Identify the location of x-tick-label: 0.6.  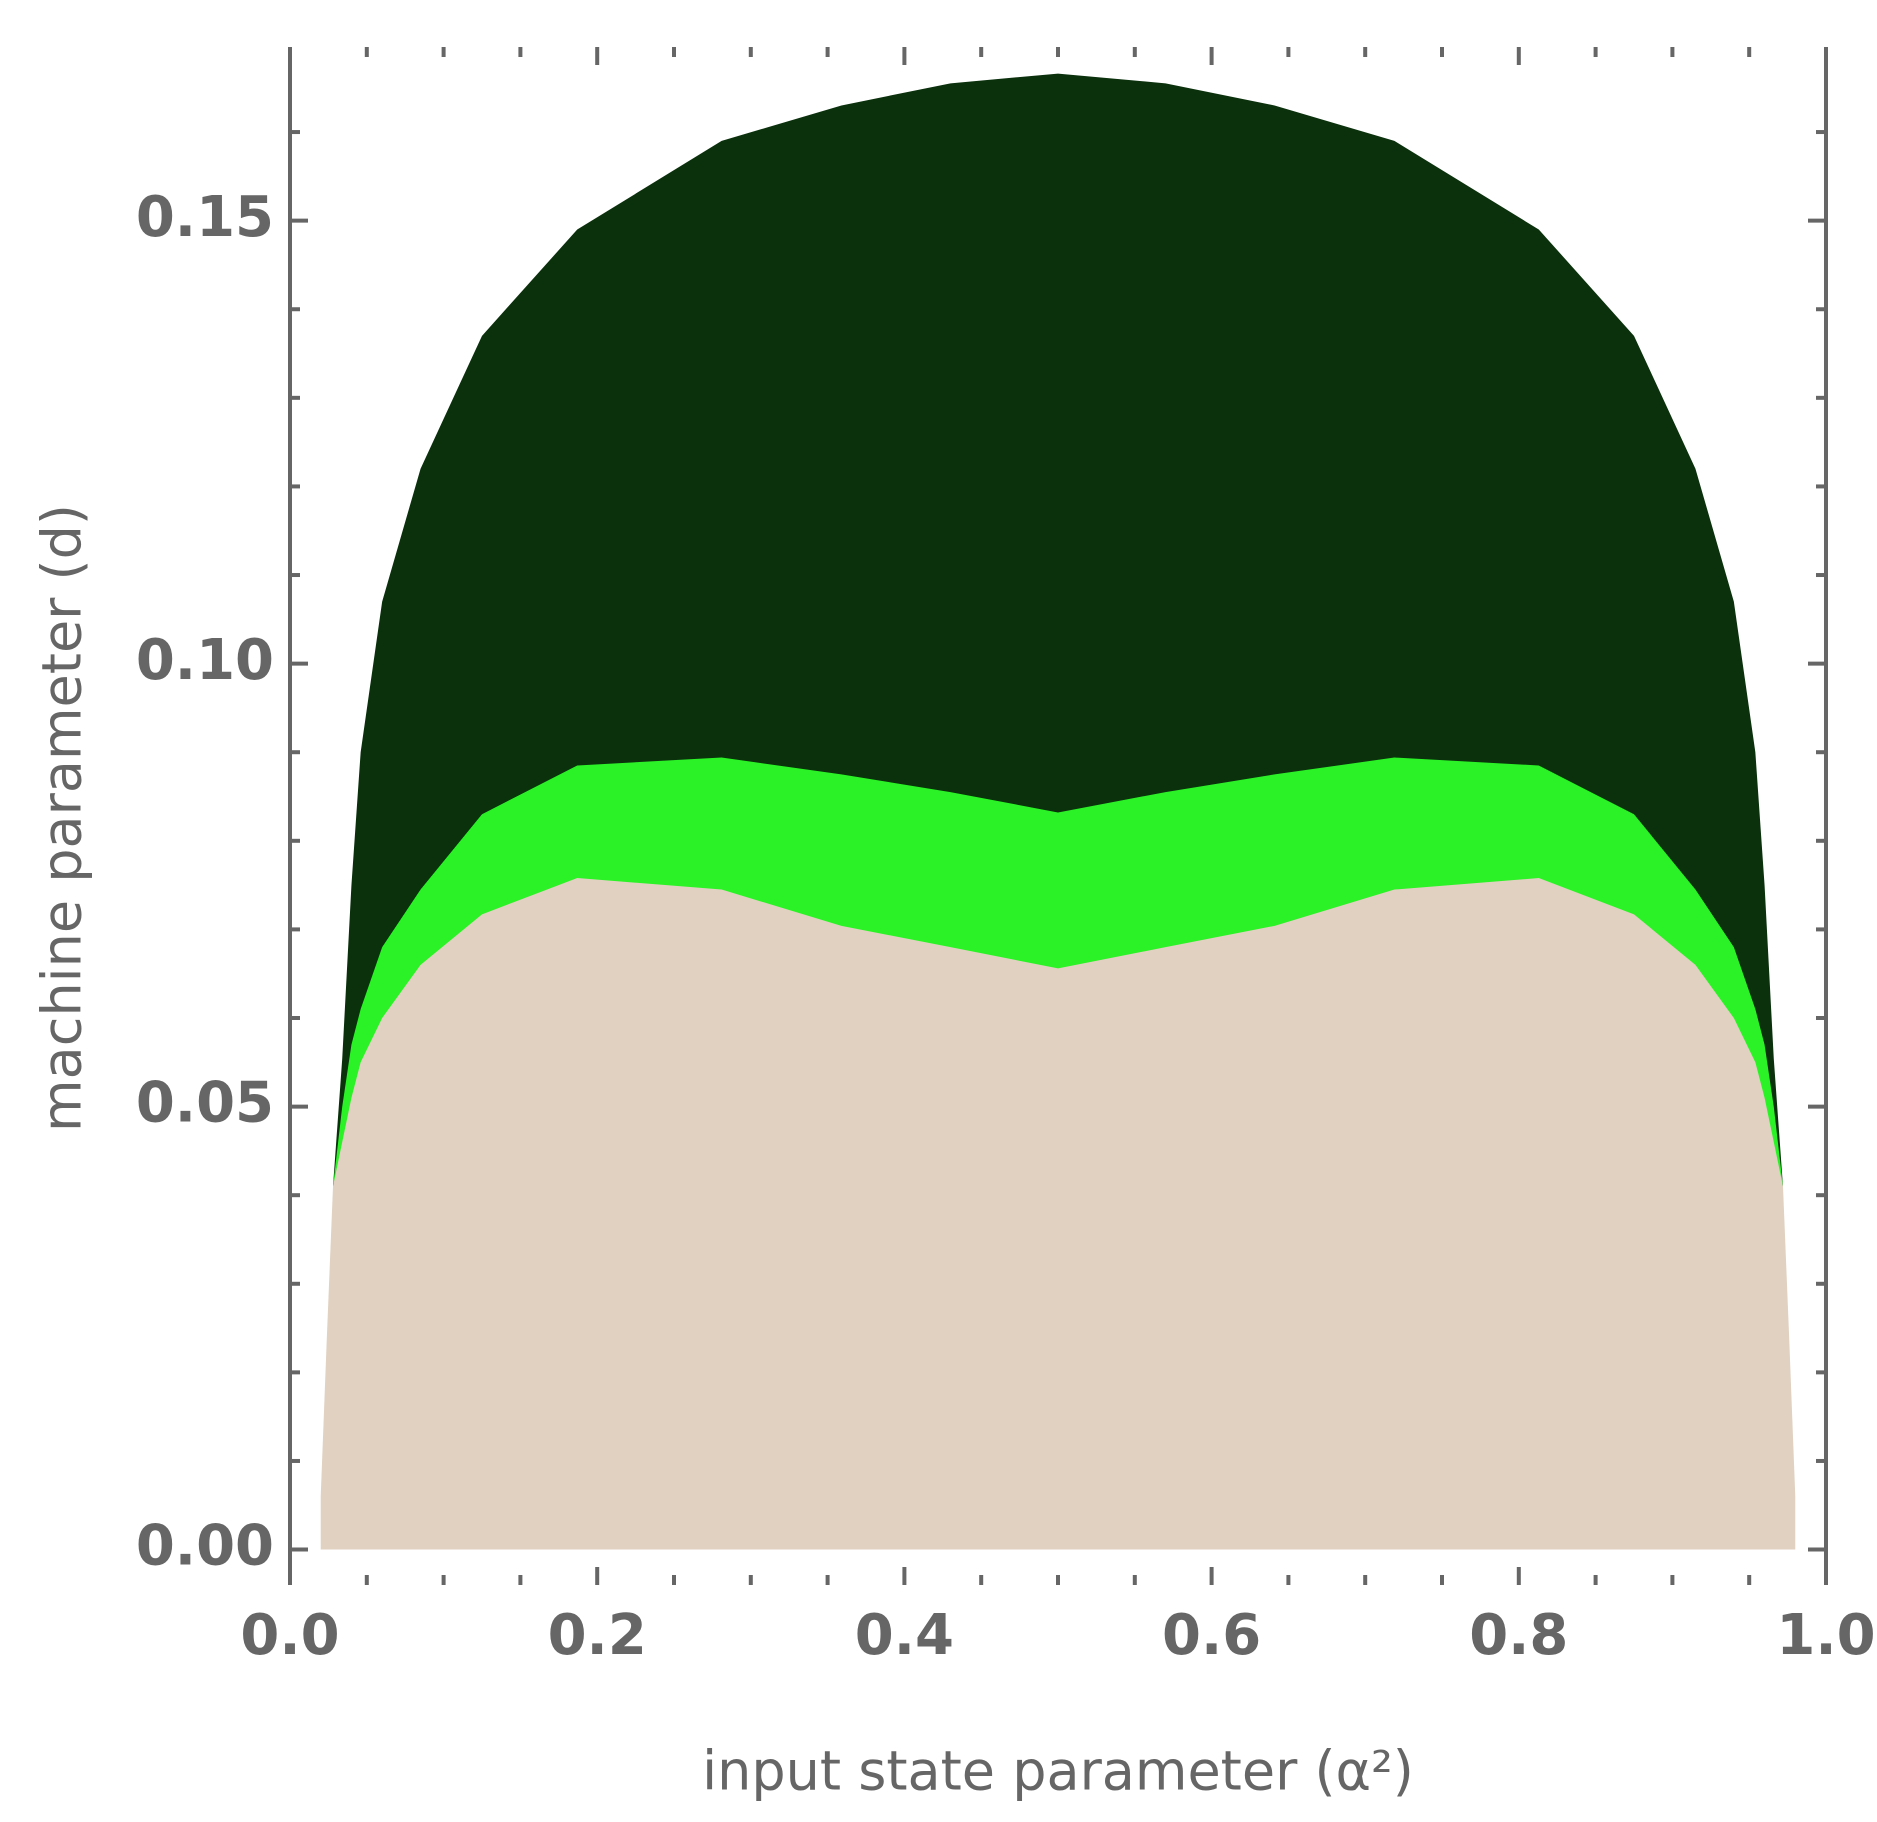
(1211, 1635).